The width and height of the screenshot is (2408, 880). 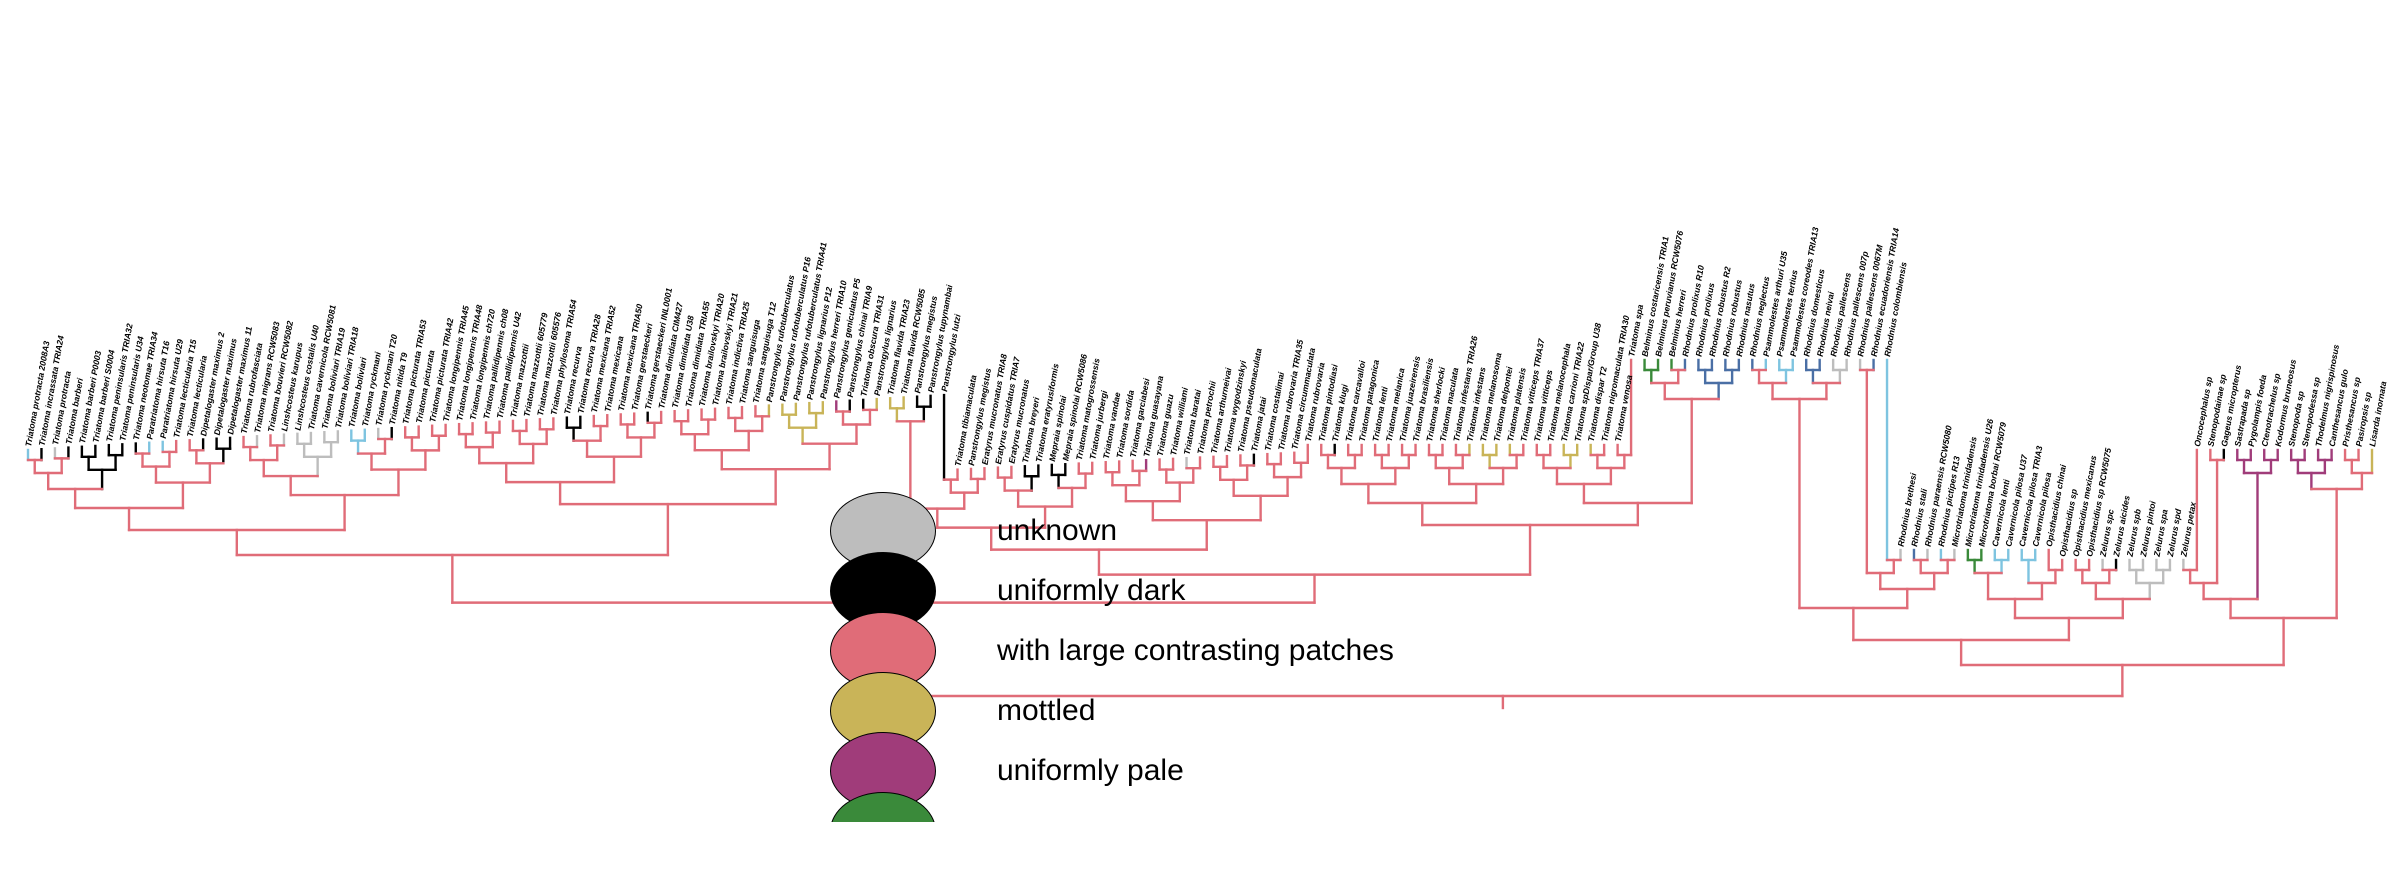 I want to click on legend-item: unknown, so click(x=1210, y=531).